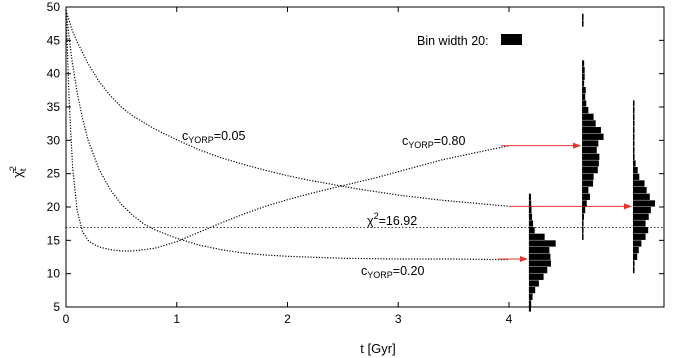 The width and height of the screenshot is (690, 358). What do you see at coordinates (176, 319) in the screenshot?
I see `x-tick-label: 1` at bounding box center [176, 319].